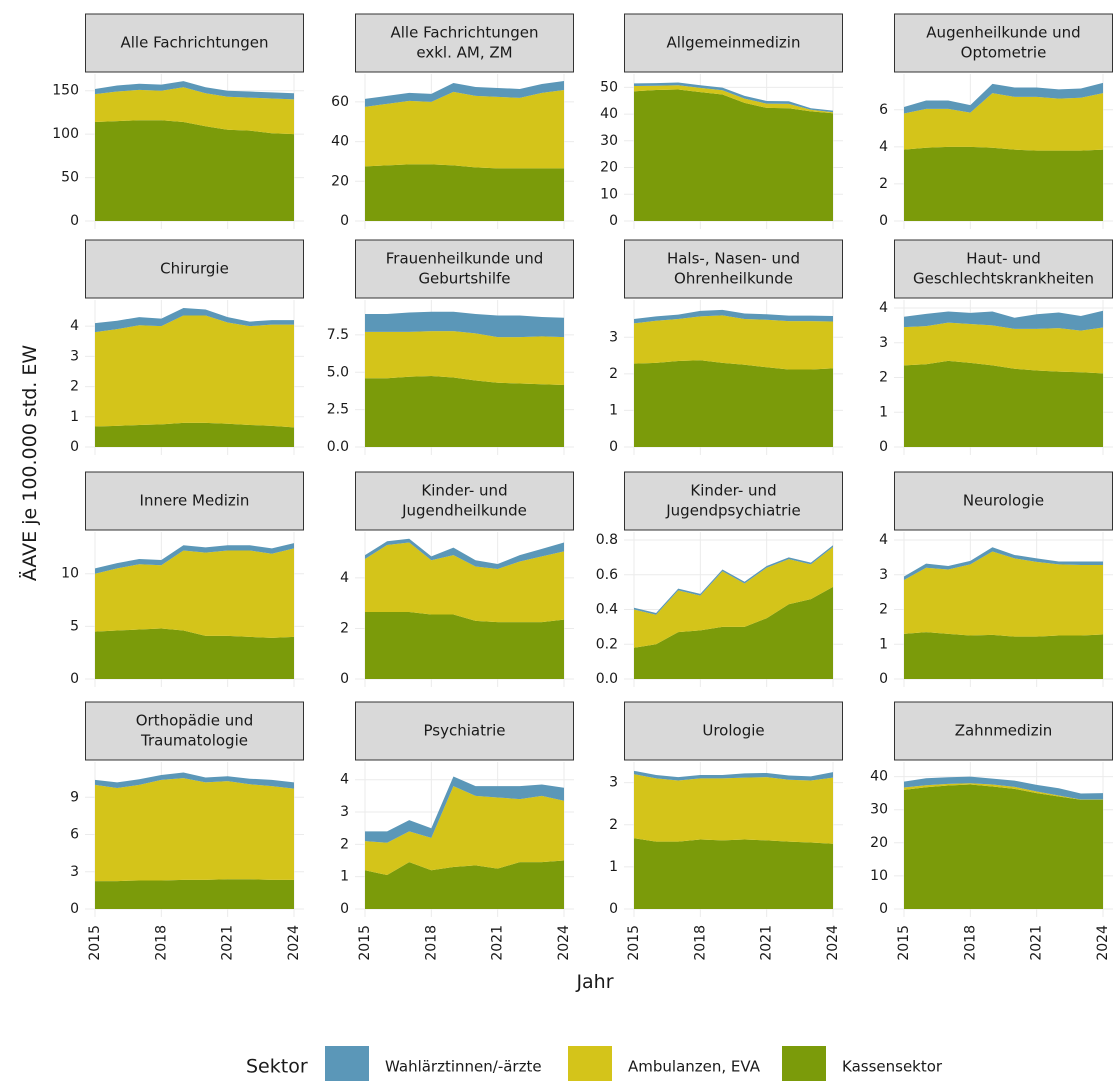 The height and width of the screenshot is (1081, 1113). I want to click on facet-title: Geschlechtskrankheiten, so click(1003, 279).